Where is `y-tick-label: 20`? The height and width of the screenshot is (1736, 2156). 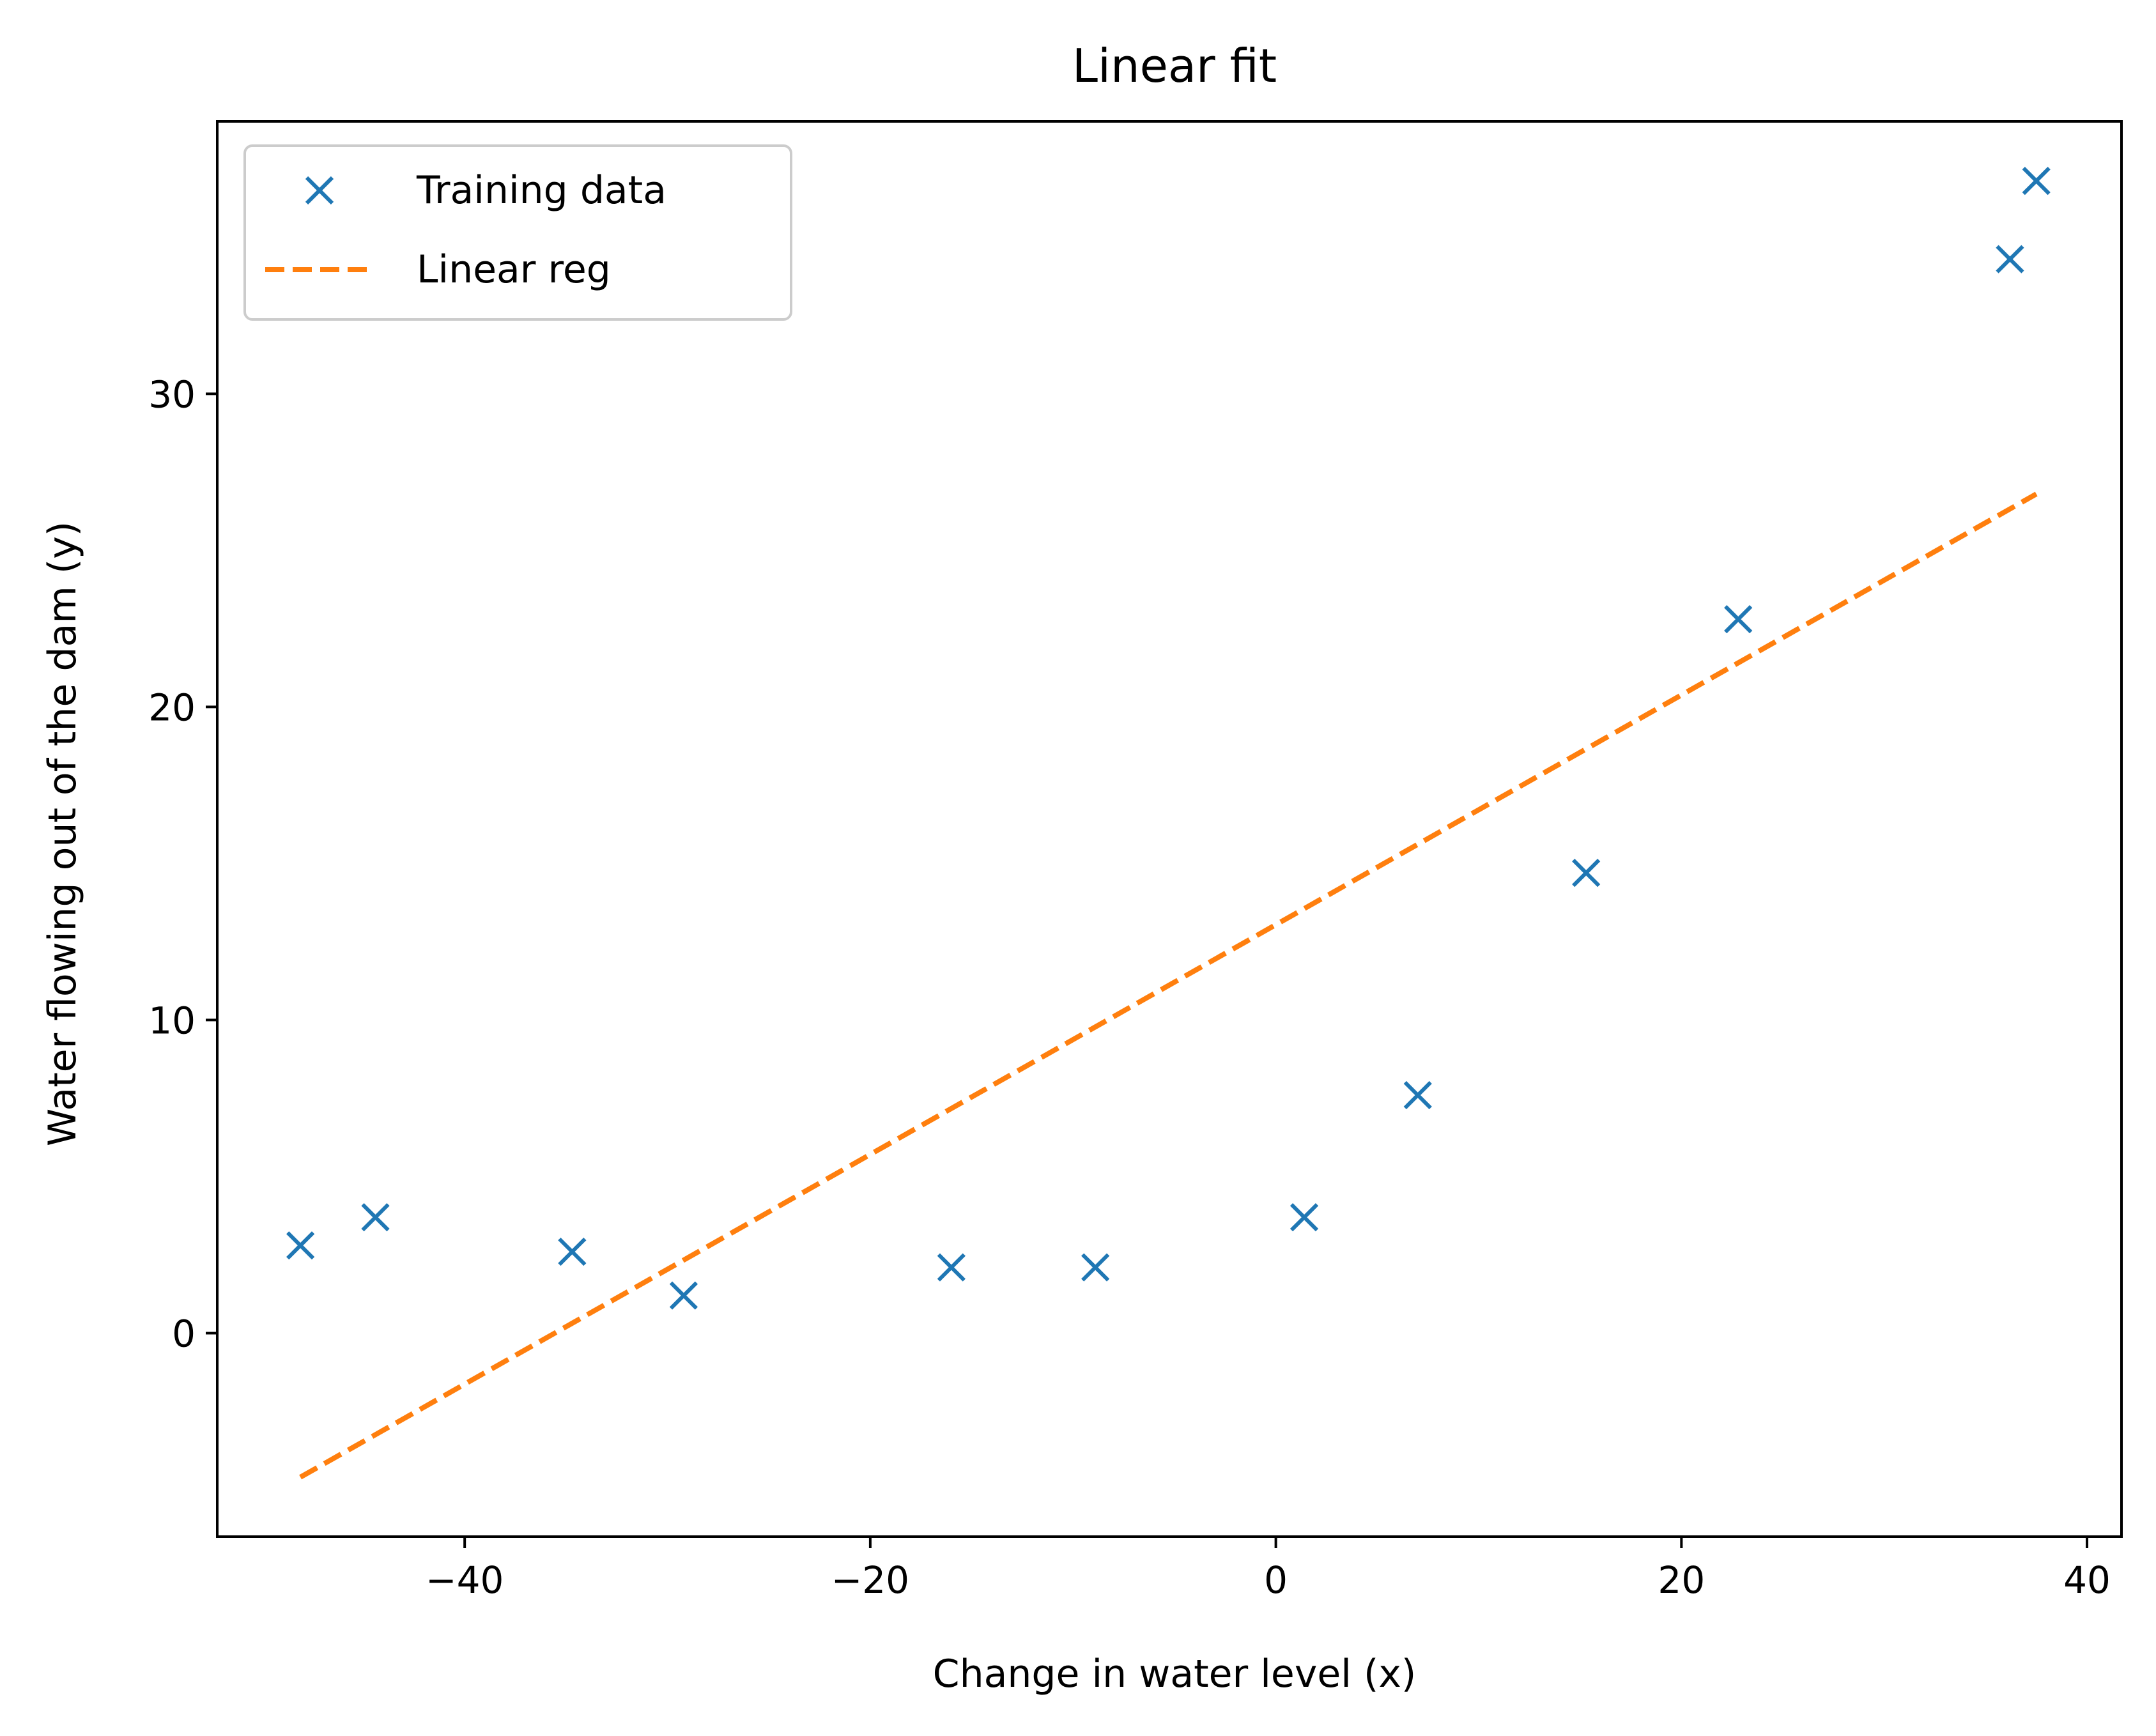 y-tick-label: 20 is located at coordinates (172, 708).